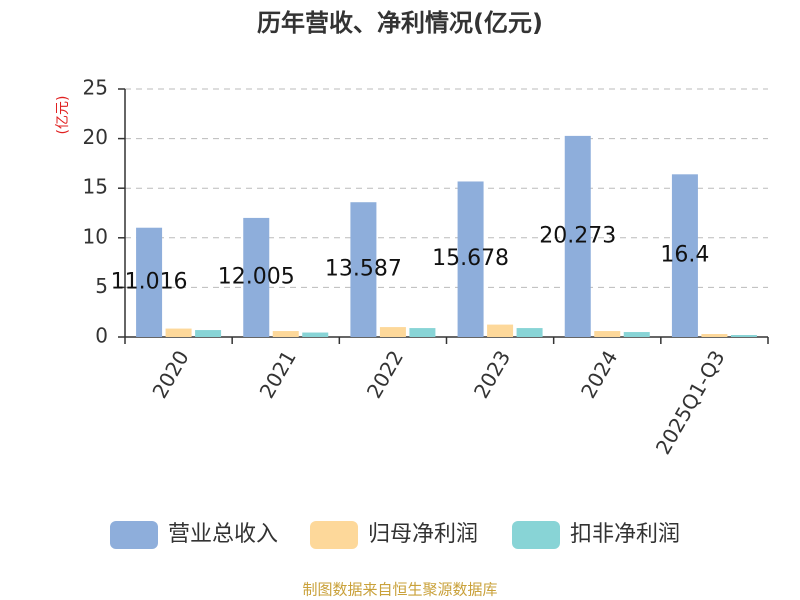 This screenshot has width=800, height=600. I want to click on y-tick-label: 5, so click(101, 286).